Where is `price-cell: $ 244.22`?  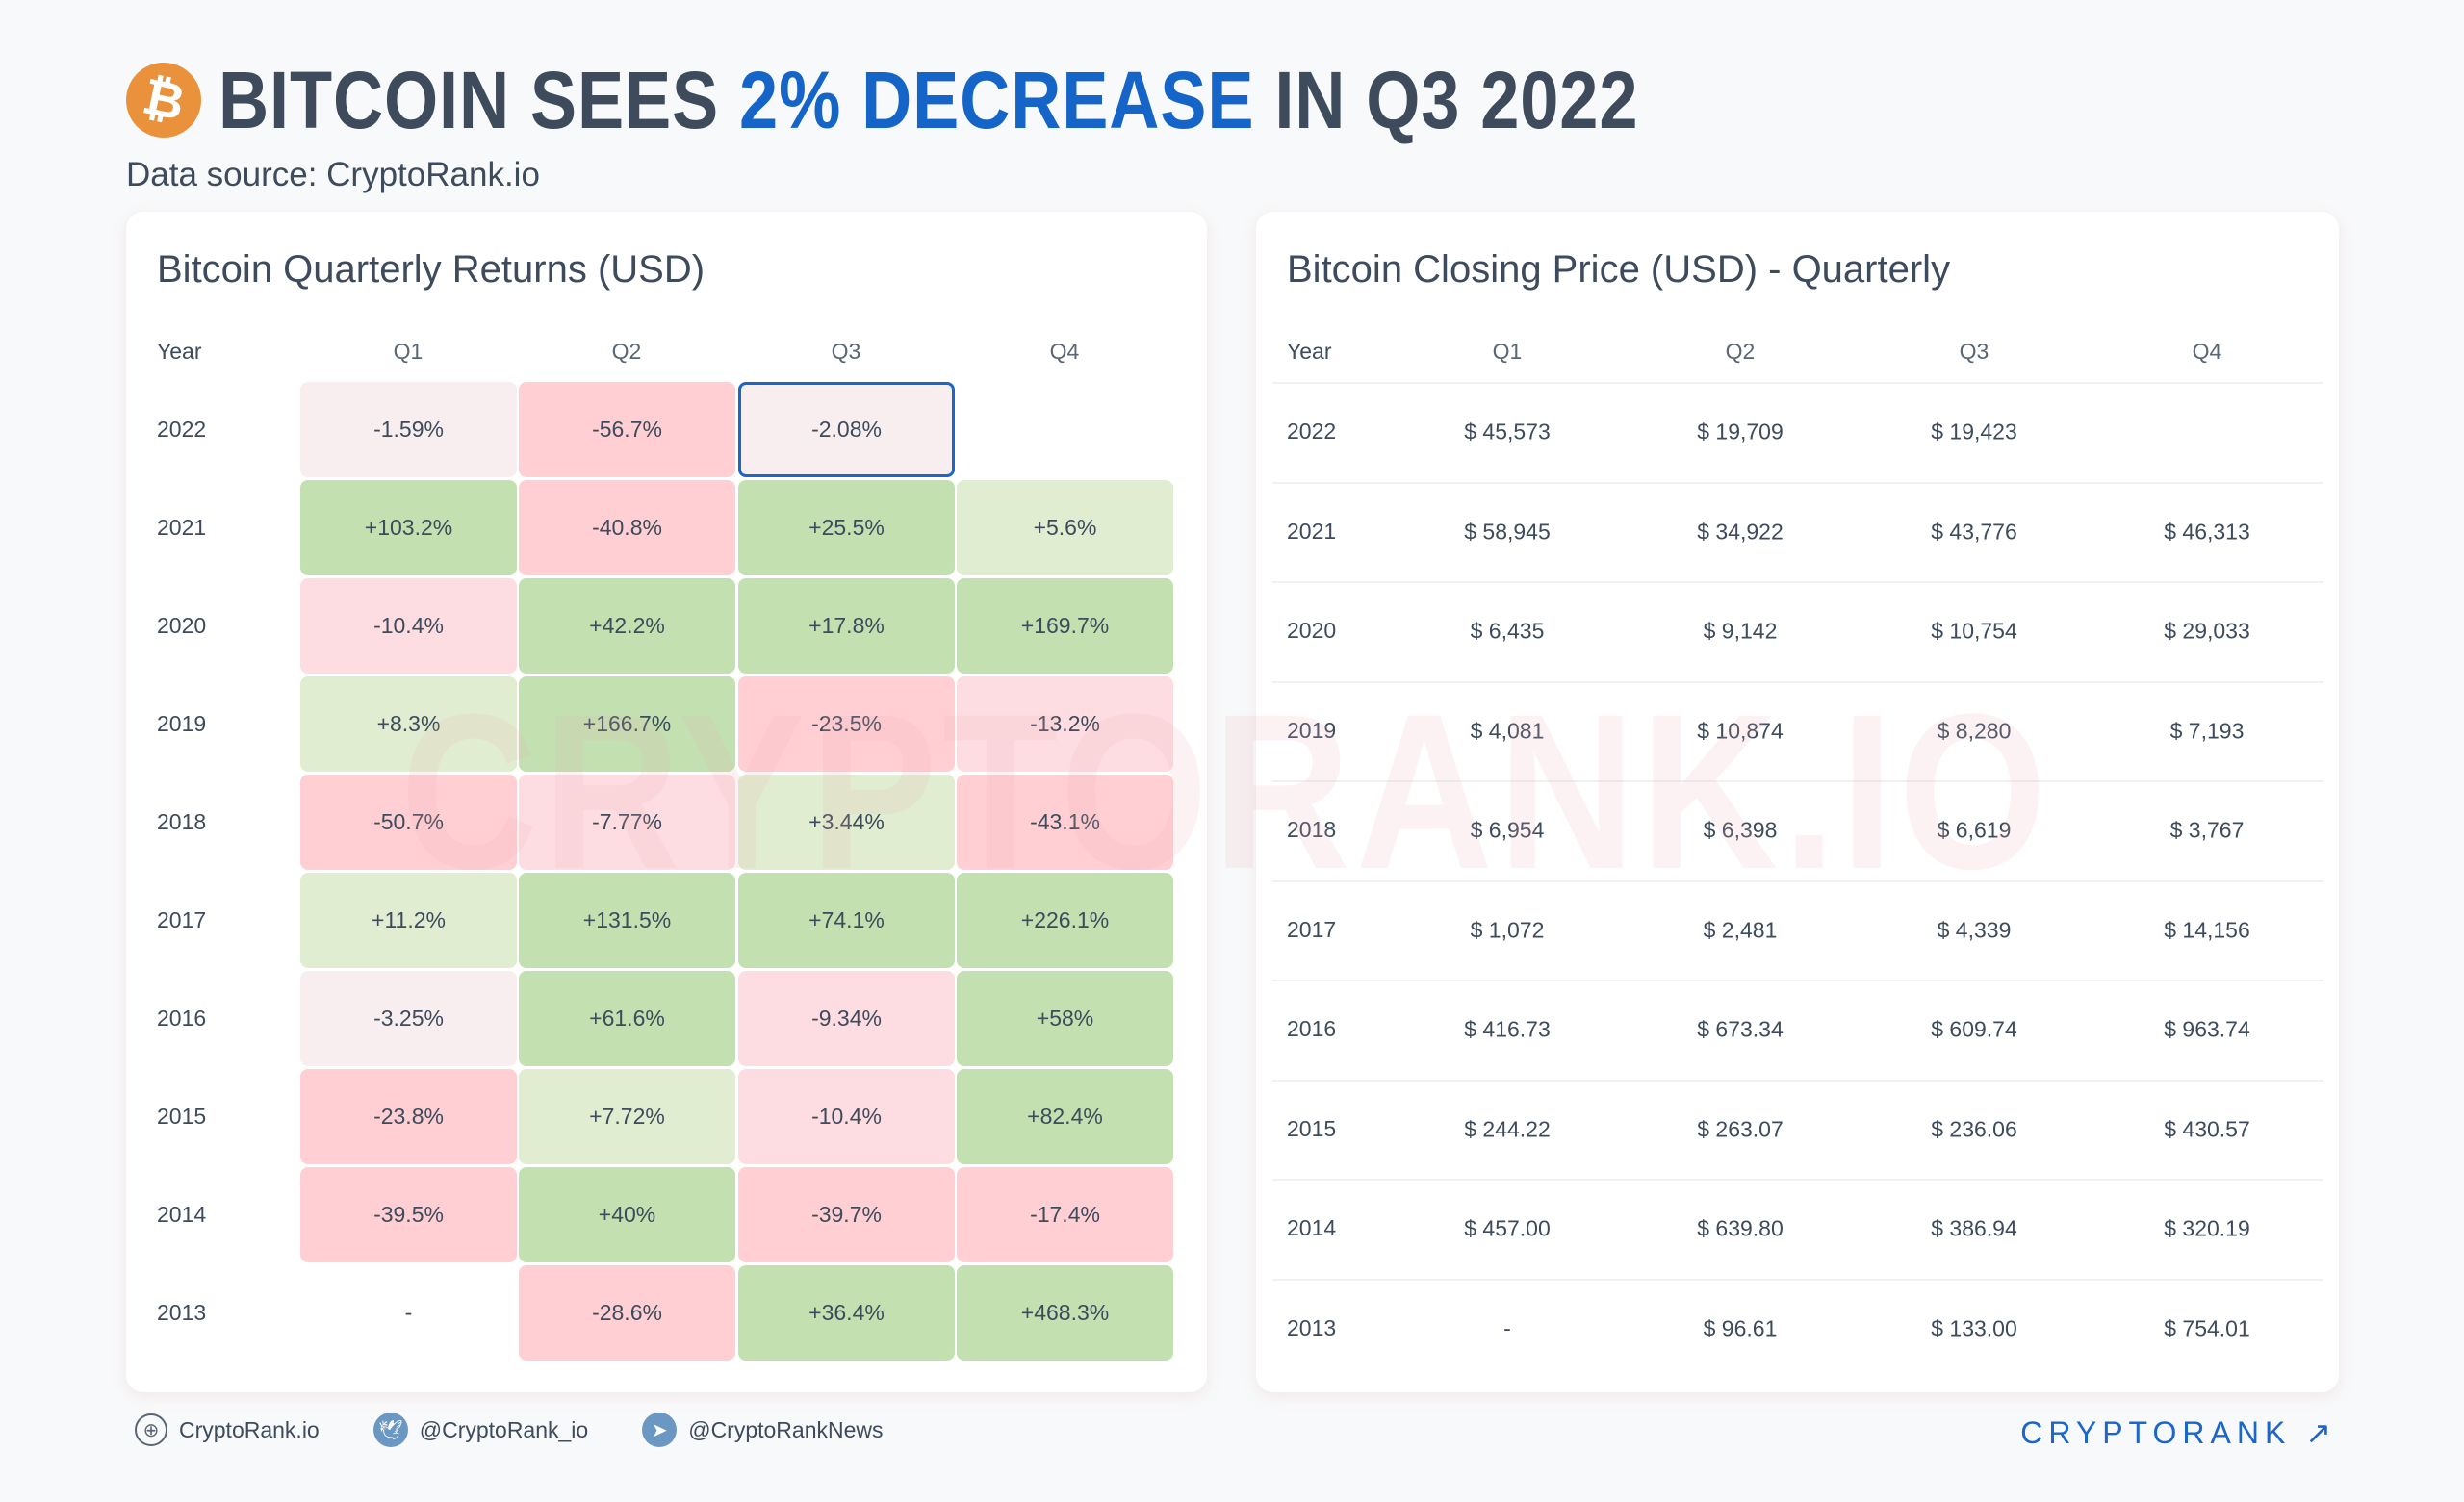
price-cell: $ 244.22 is located at coordinates (1507, 1128).